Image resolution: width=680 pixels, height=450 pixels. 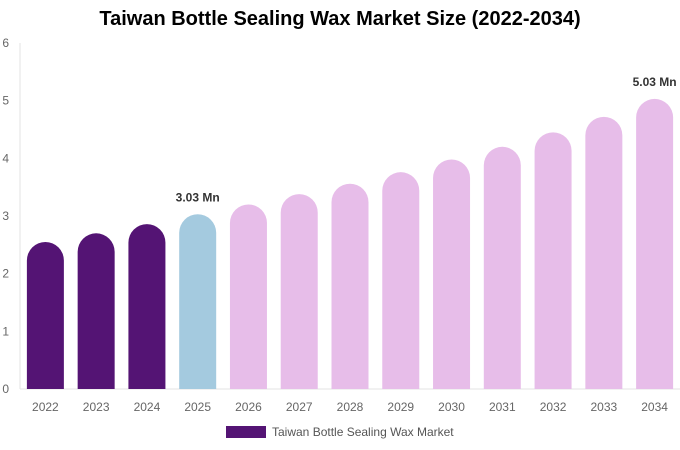 I want to click on x-tick-label: 2023, so click(x=96, y=407).